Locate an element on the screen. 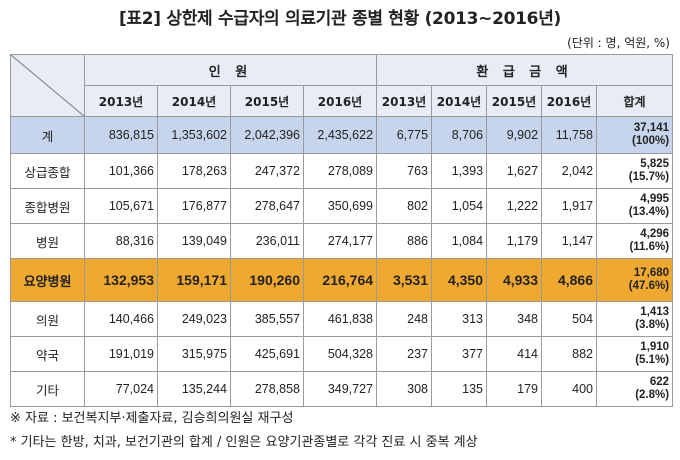  patients-cell: 77,024 is located at coordinates (121, 389).